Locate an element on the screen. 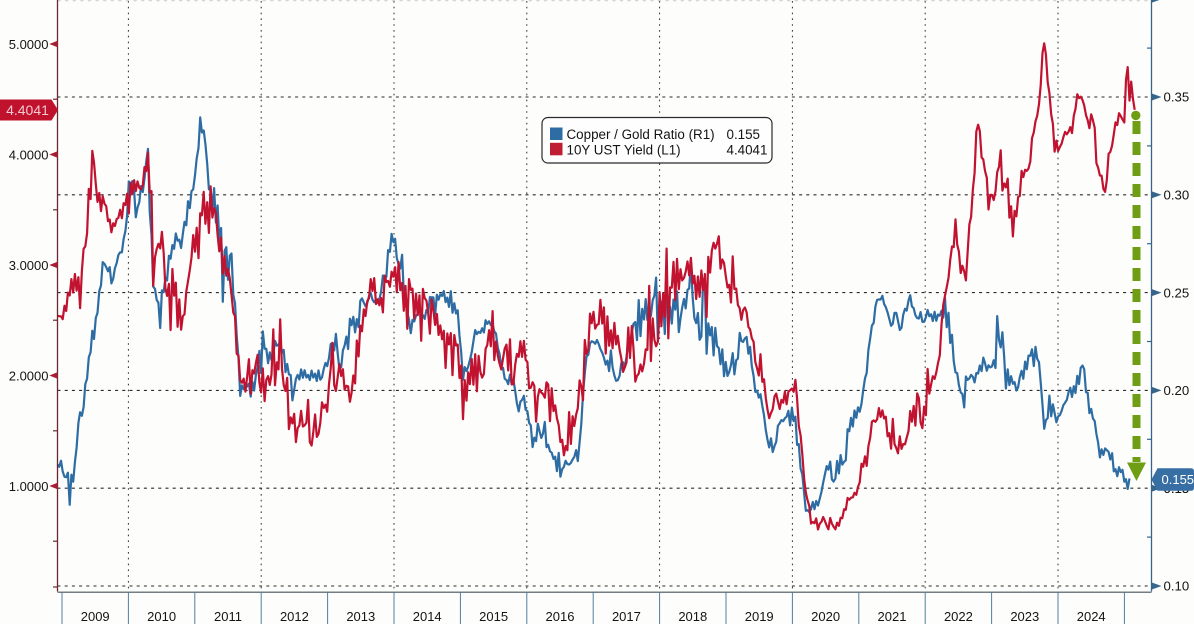  svg-text: 2015 is located at coordinates (493, 616).